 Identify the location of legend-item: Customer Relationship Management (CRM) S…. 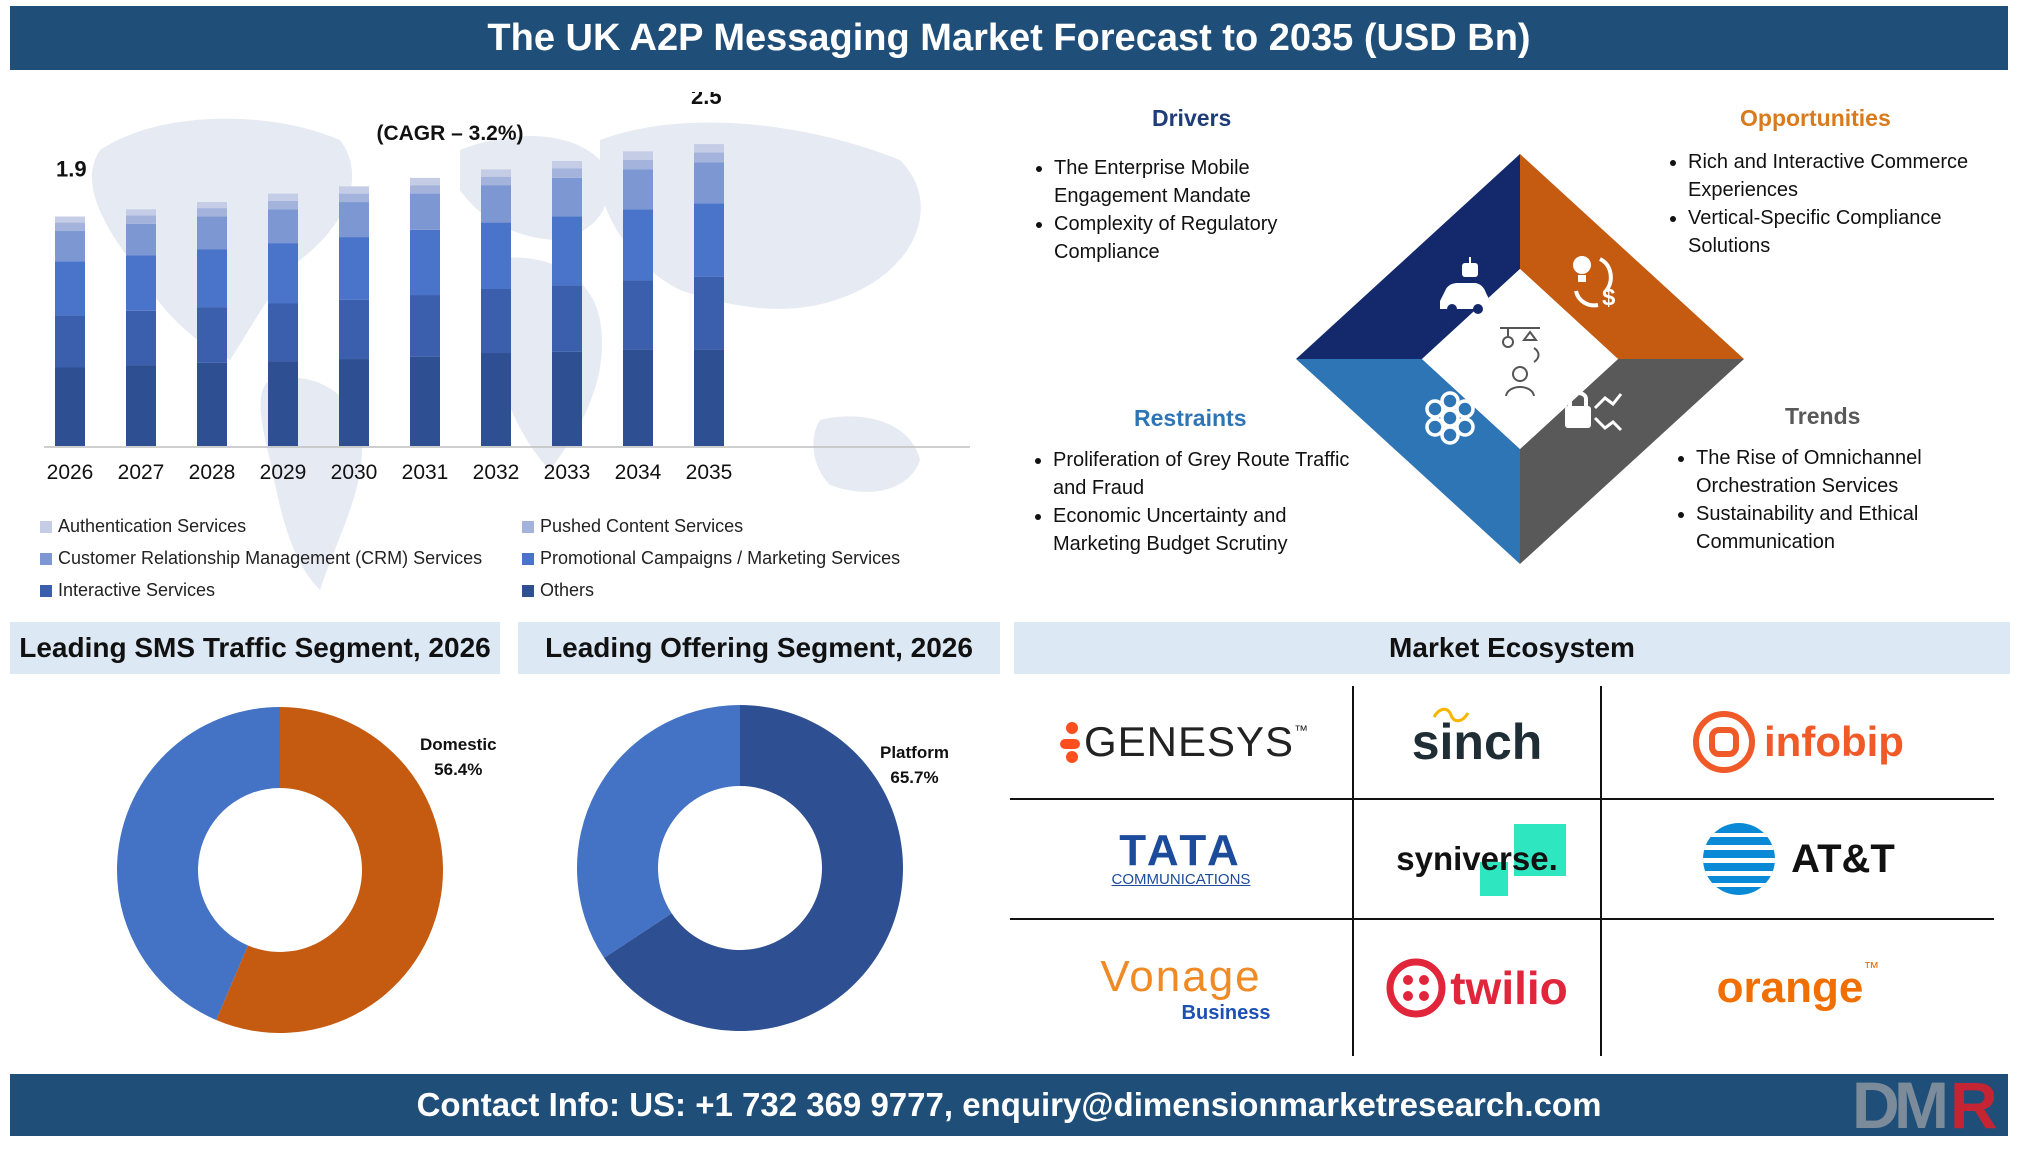
(261, 558).